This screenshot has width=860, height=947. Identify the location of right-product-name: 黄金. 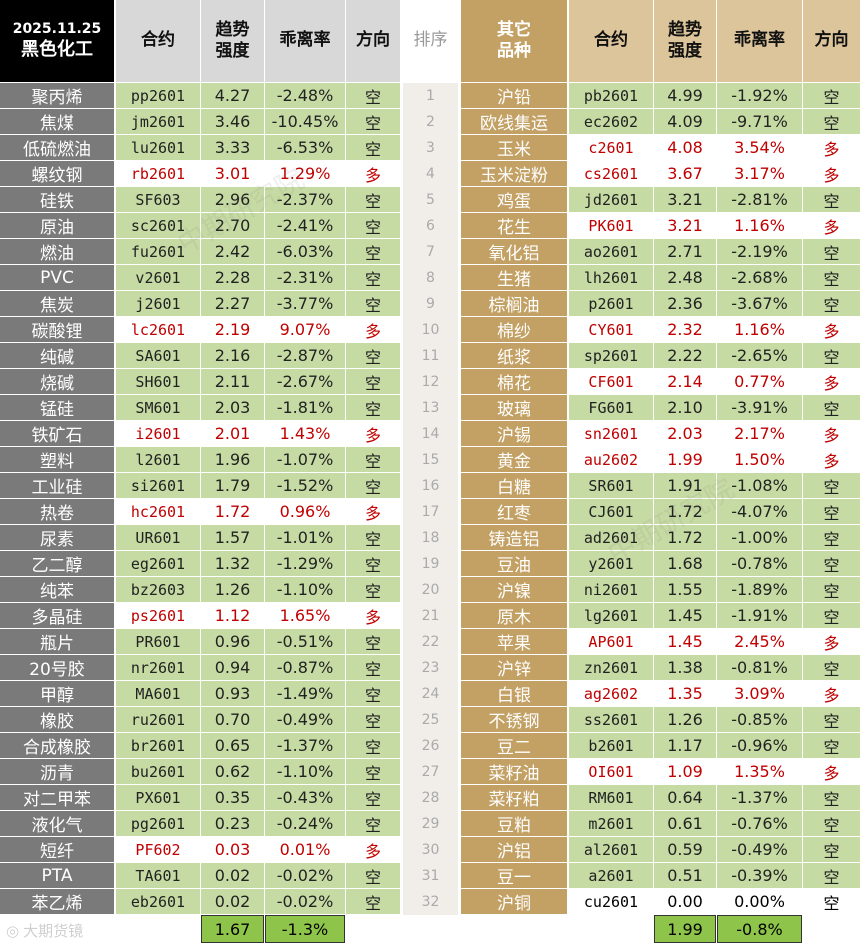
(514, 460).